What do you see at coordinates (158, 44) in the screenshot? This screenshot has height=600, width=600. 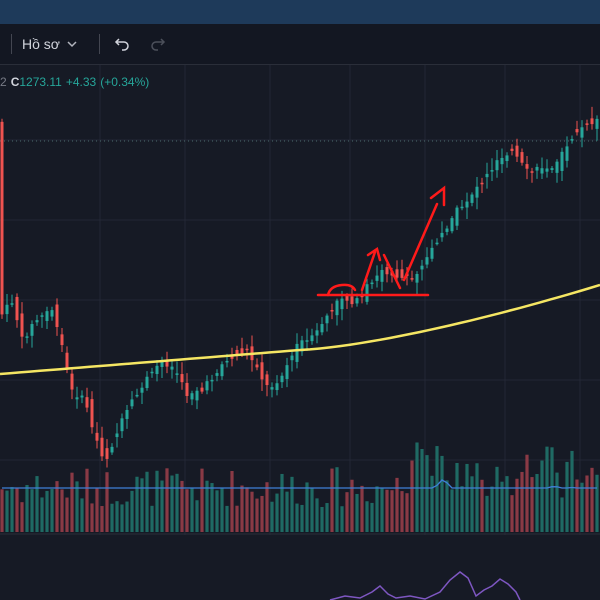 I see `redo-button` at bounding box center [158, 44].